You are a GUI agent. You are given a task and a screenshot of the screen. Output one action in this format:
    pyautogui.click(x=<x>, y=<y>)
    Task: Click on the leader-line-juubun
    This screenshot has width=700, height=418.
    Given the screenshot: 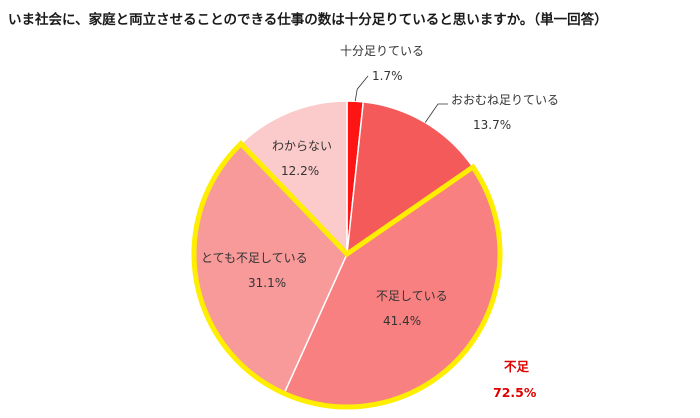 What is the action you would take?
    pyautogui.click(x=361, y=88)
    